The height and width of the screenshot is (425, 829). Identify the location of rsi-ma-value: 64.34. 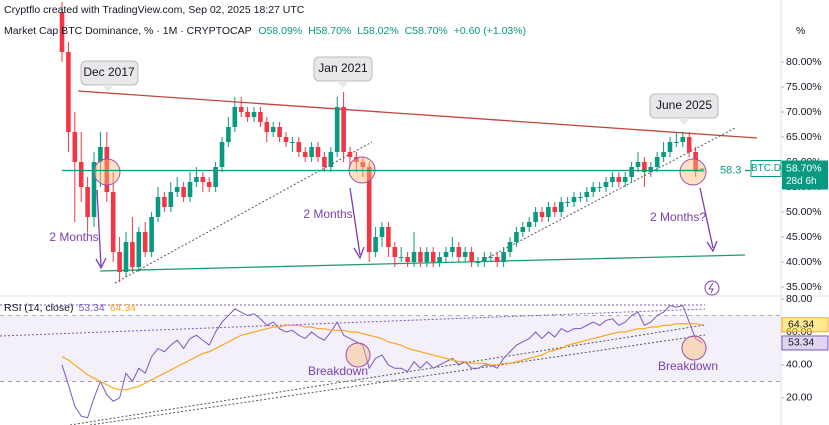
(123, 308).